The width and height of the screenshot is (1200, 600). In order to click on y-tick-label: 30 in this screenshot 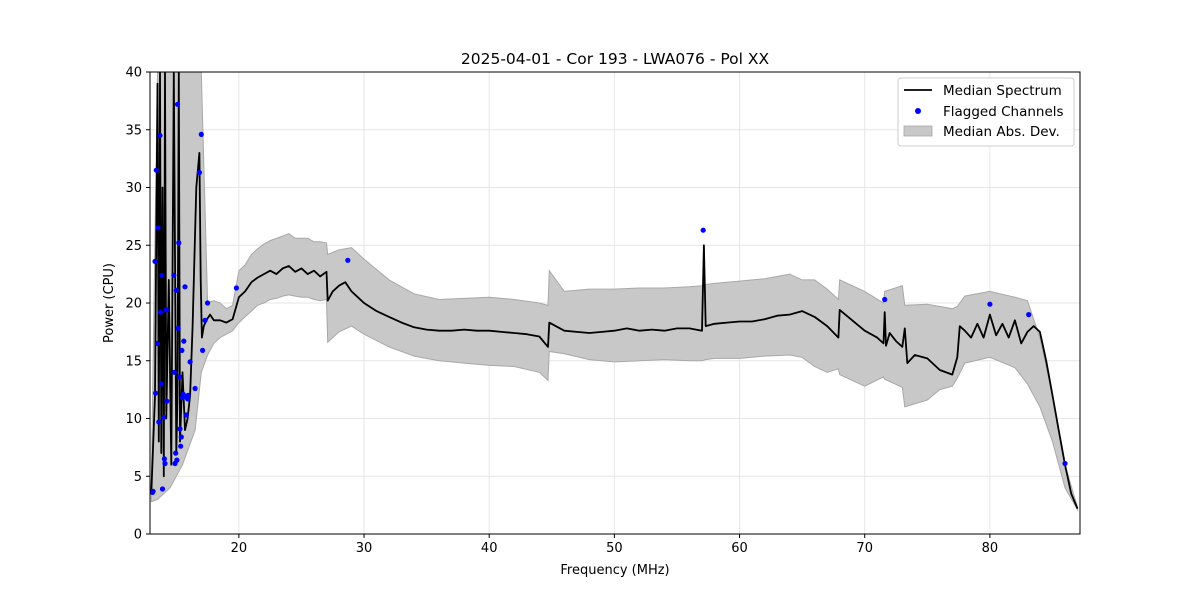, I will do `click(133, 188)`.